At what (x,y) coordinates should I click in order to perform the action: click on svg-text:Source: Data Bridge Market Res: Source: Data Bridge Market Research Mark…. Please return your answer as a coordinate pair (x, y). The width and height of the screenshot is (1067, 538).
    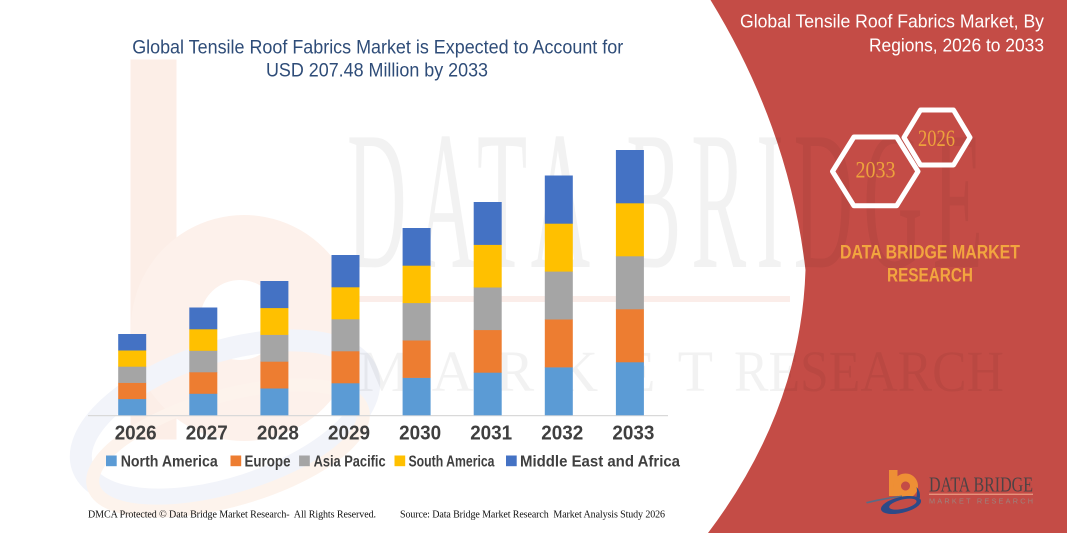
    Looking at the image, I should click on (532, 515).